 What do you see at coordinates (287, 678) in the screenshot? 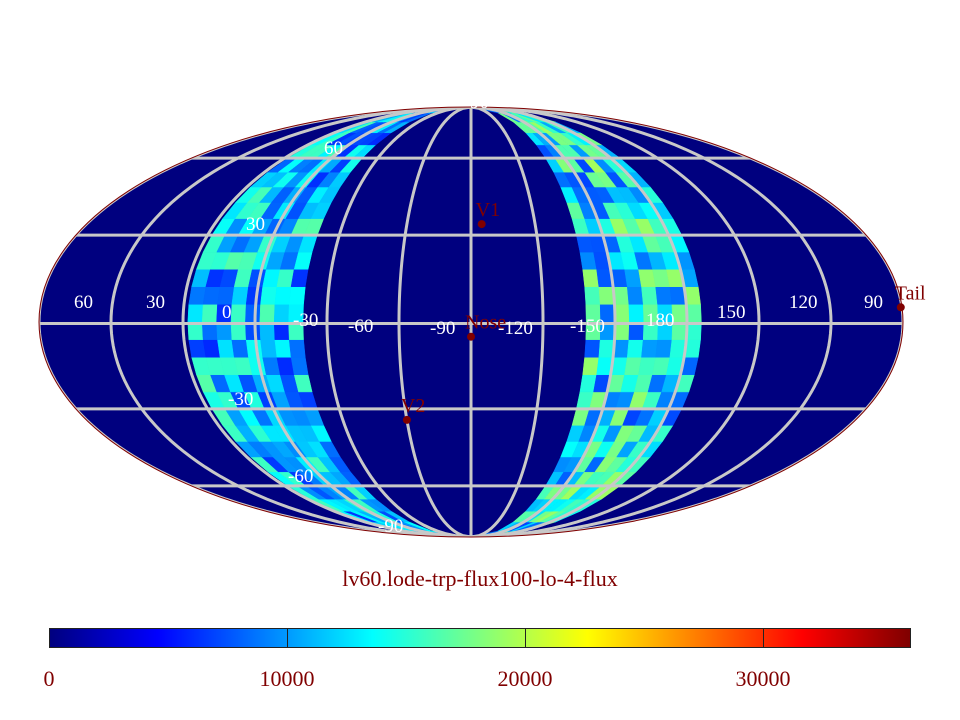
I see `colorbar-label-10000: 10000` at bounding box center [287, 678].